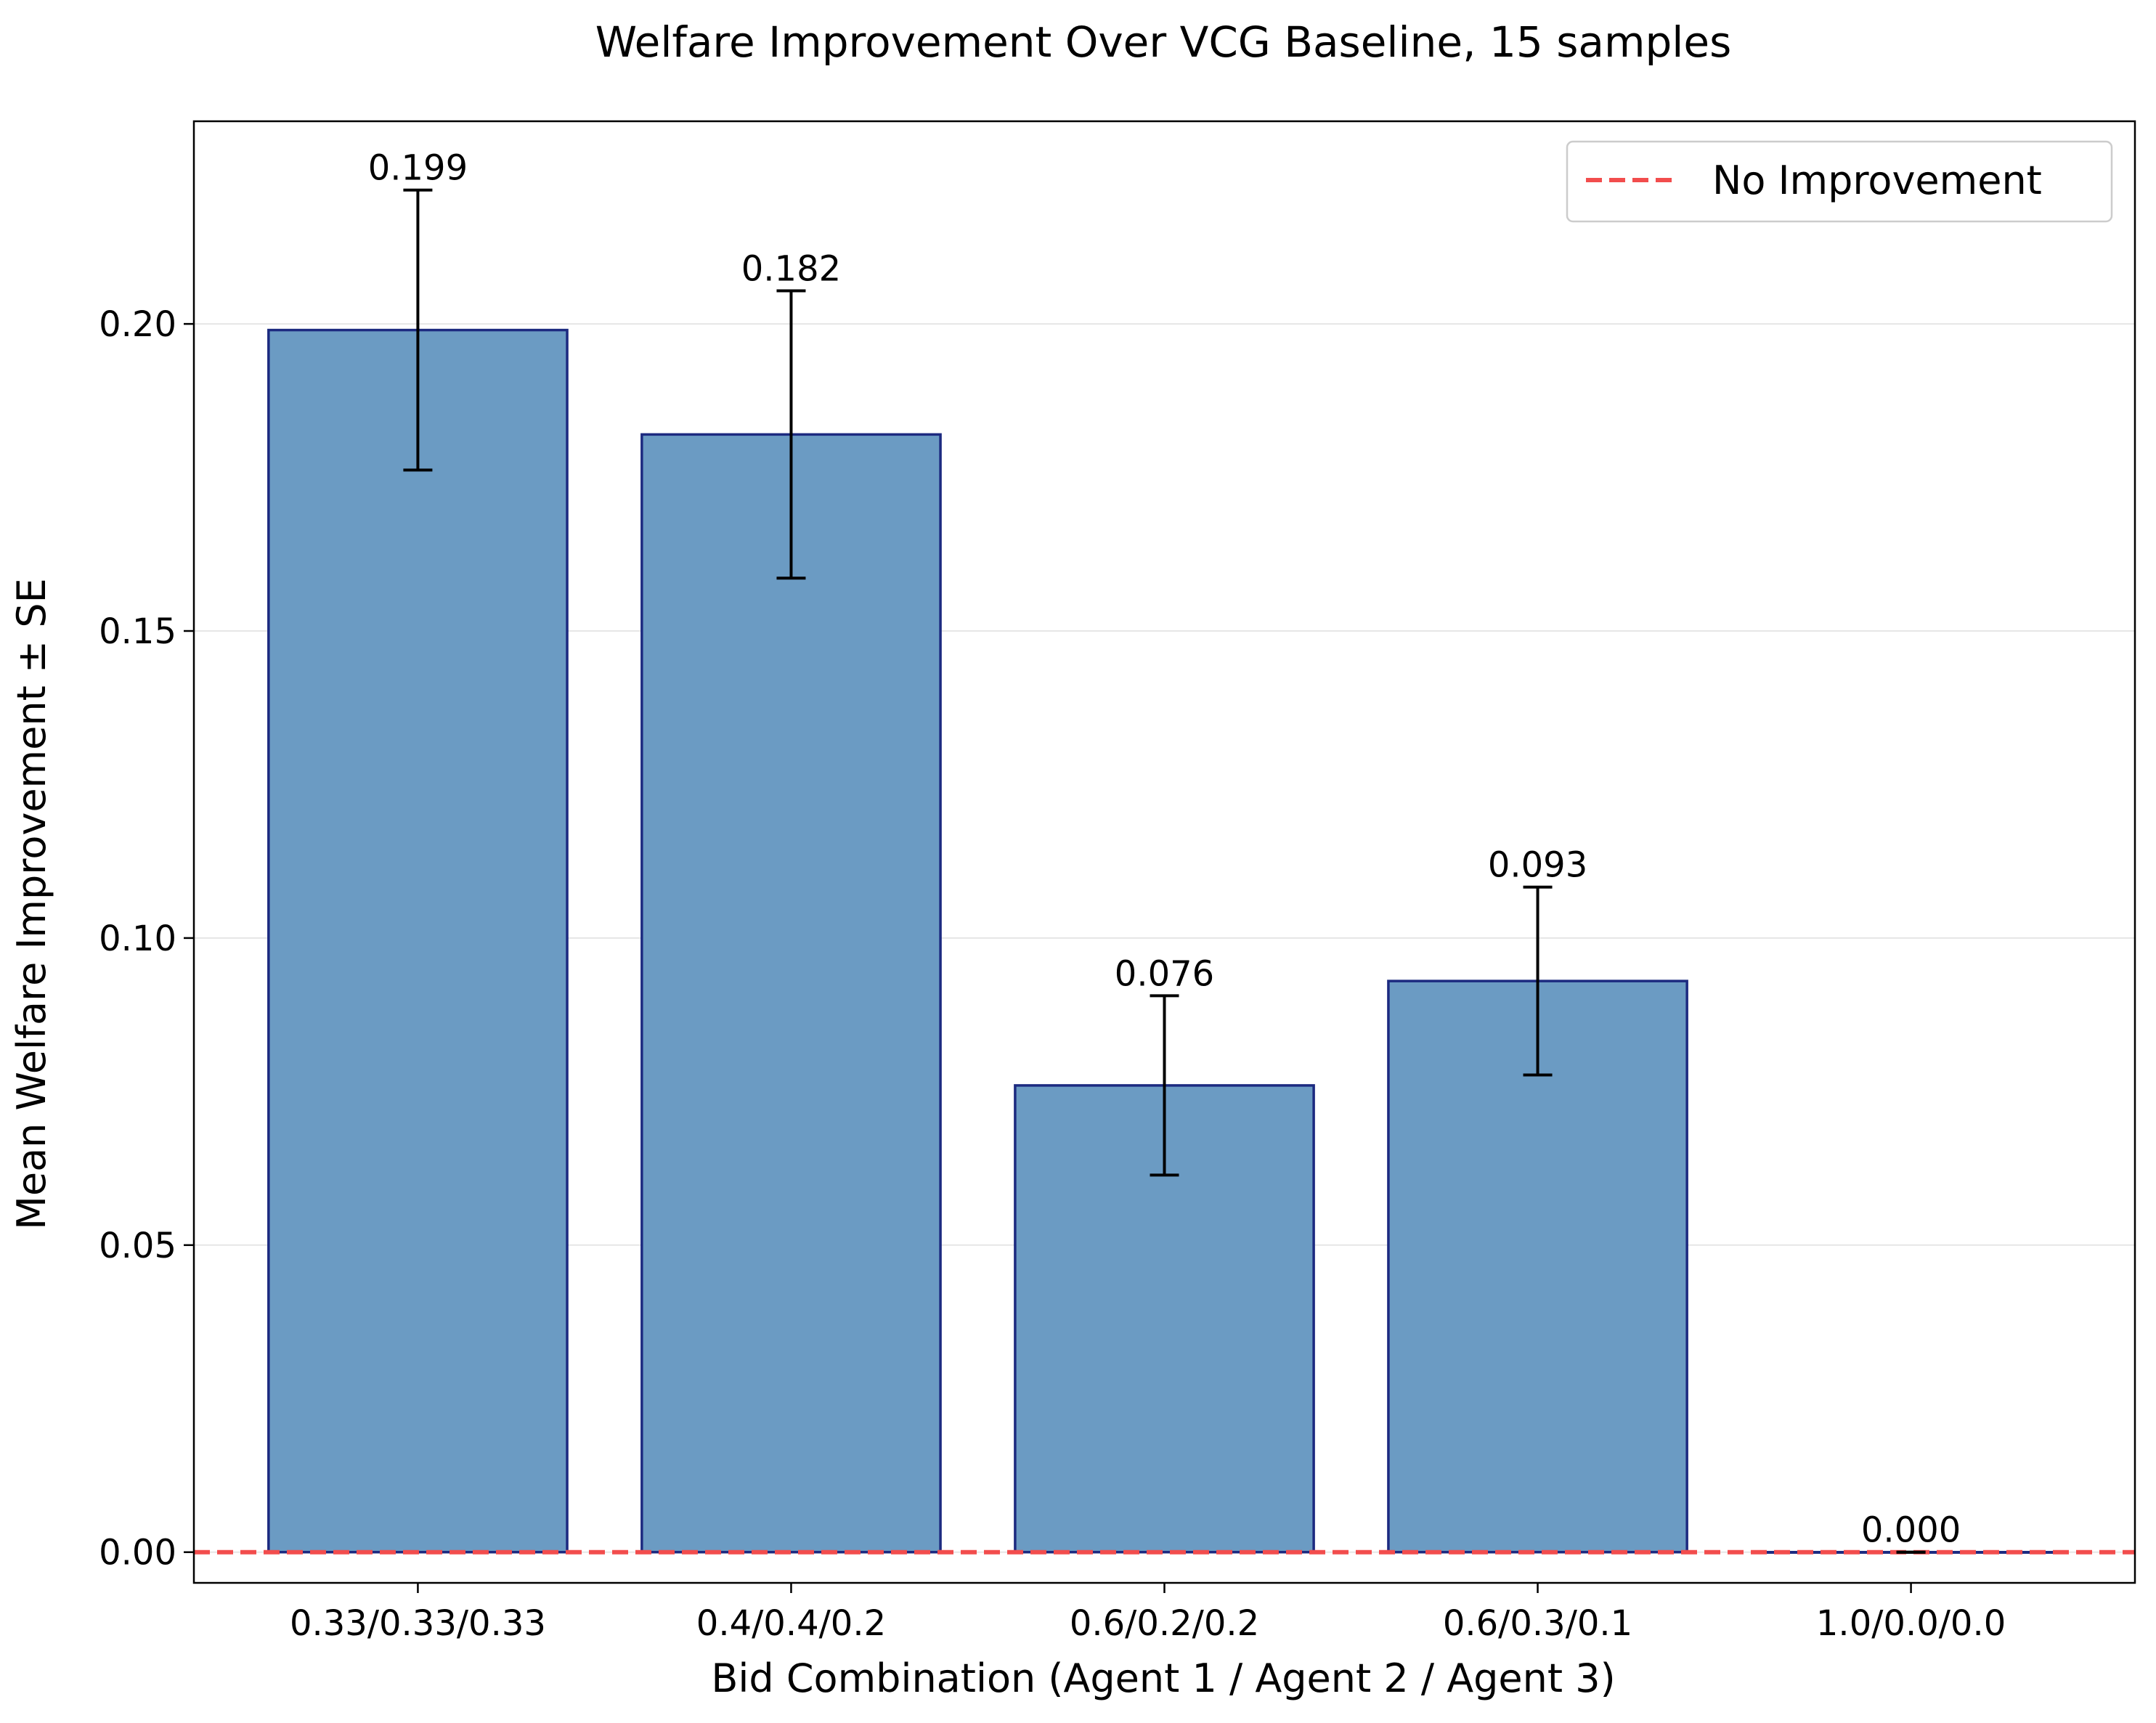 Image resolution: width=2156 pixels, height=1723 pixels. Describe the element at coordinates (418, 1623) in the screenshot. I see `x-tick-label: 0.33/0.33/0.33` at that location.